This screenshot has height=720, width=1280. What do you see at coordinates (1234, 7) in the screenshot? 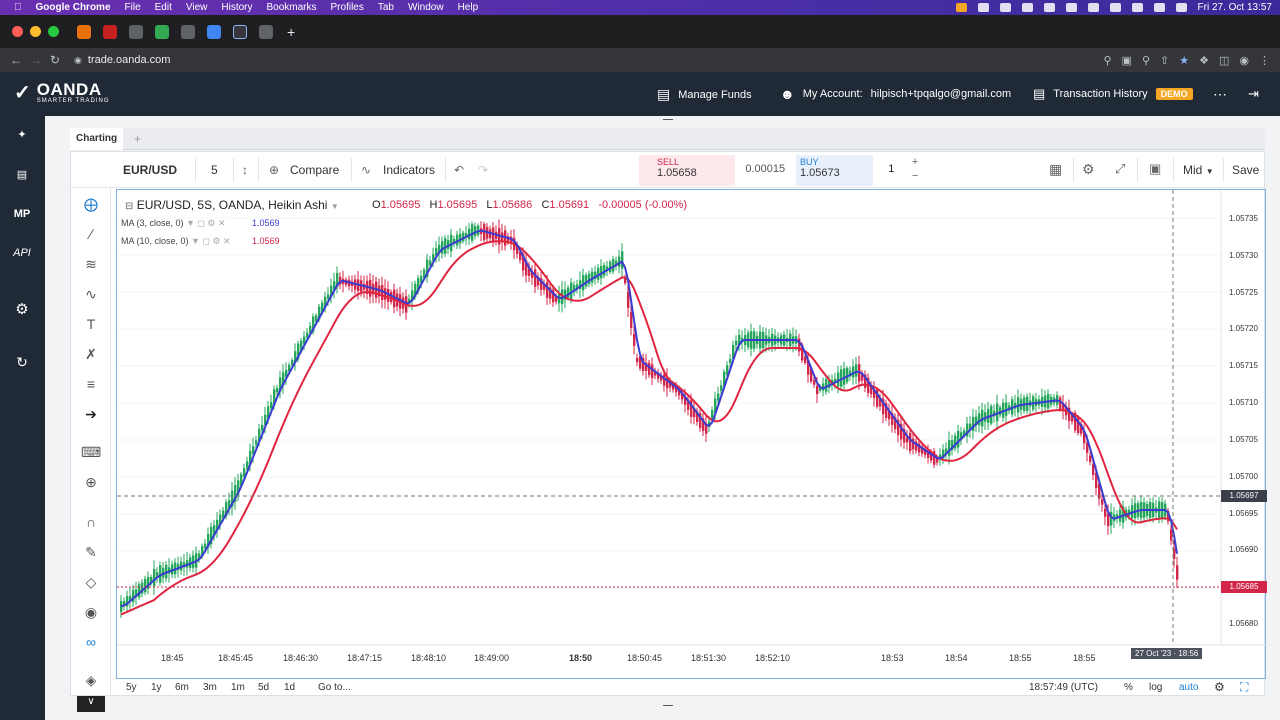
I see `menubar-clock: Fri 27. Oct 13:57` at bounding box center [1234, 7].